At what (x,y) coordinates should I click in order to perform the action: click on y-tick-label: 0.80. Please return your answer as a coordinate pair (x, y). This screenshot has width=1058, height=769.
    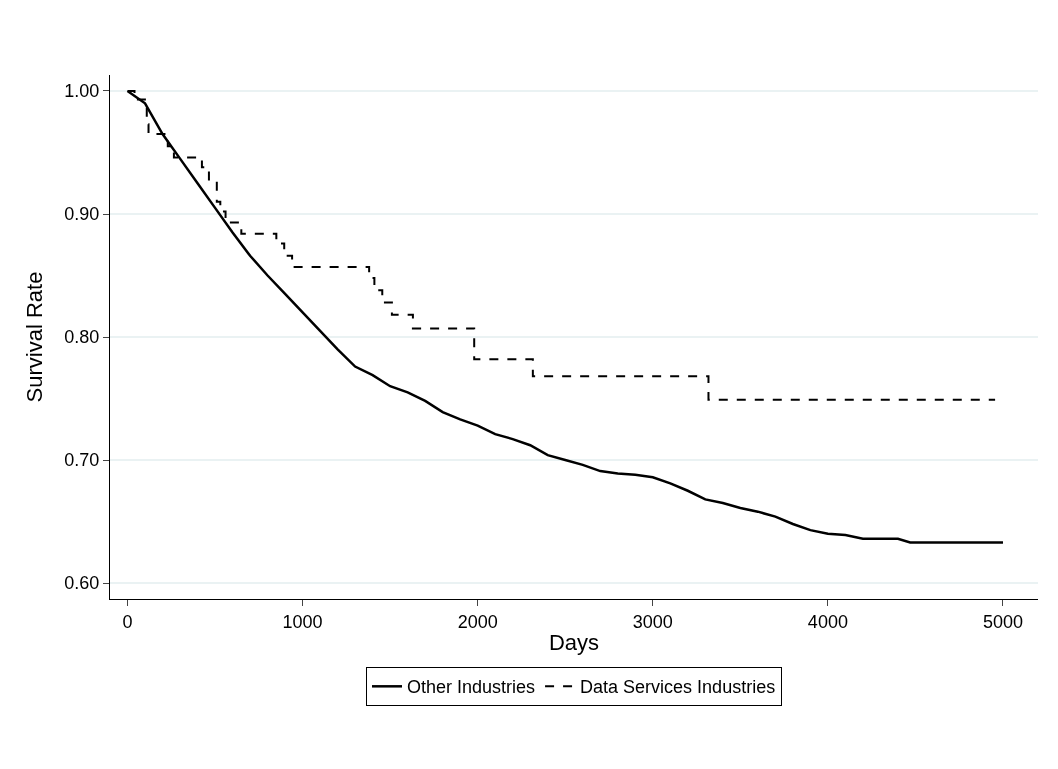
    Looking at the image, I should click on (82, 337).